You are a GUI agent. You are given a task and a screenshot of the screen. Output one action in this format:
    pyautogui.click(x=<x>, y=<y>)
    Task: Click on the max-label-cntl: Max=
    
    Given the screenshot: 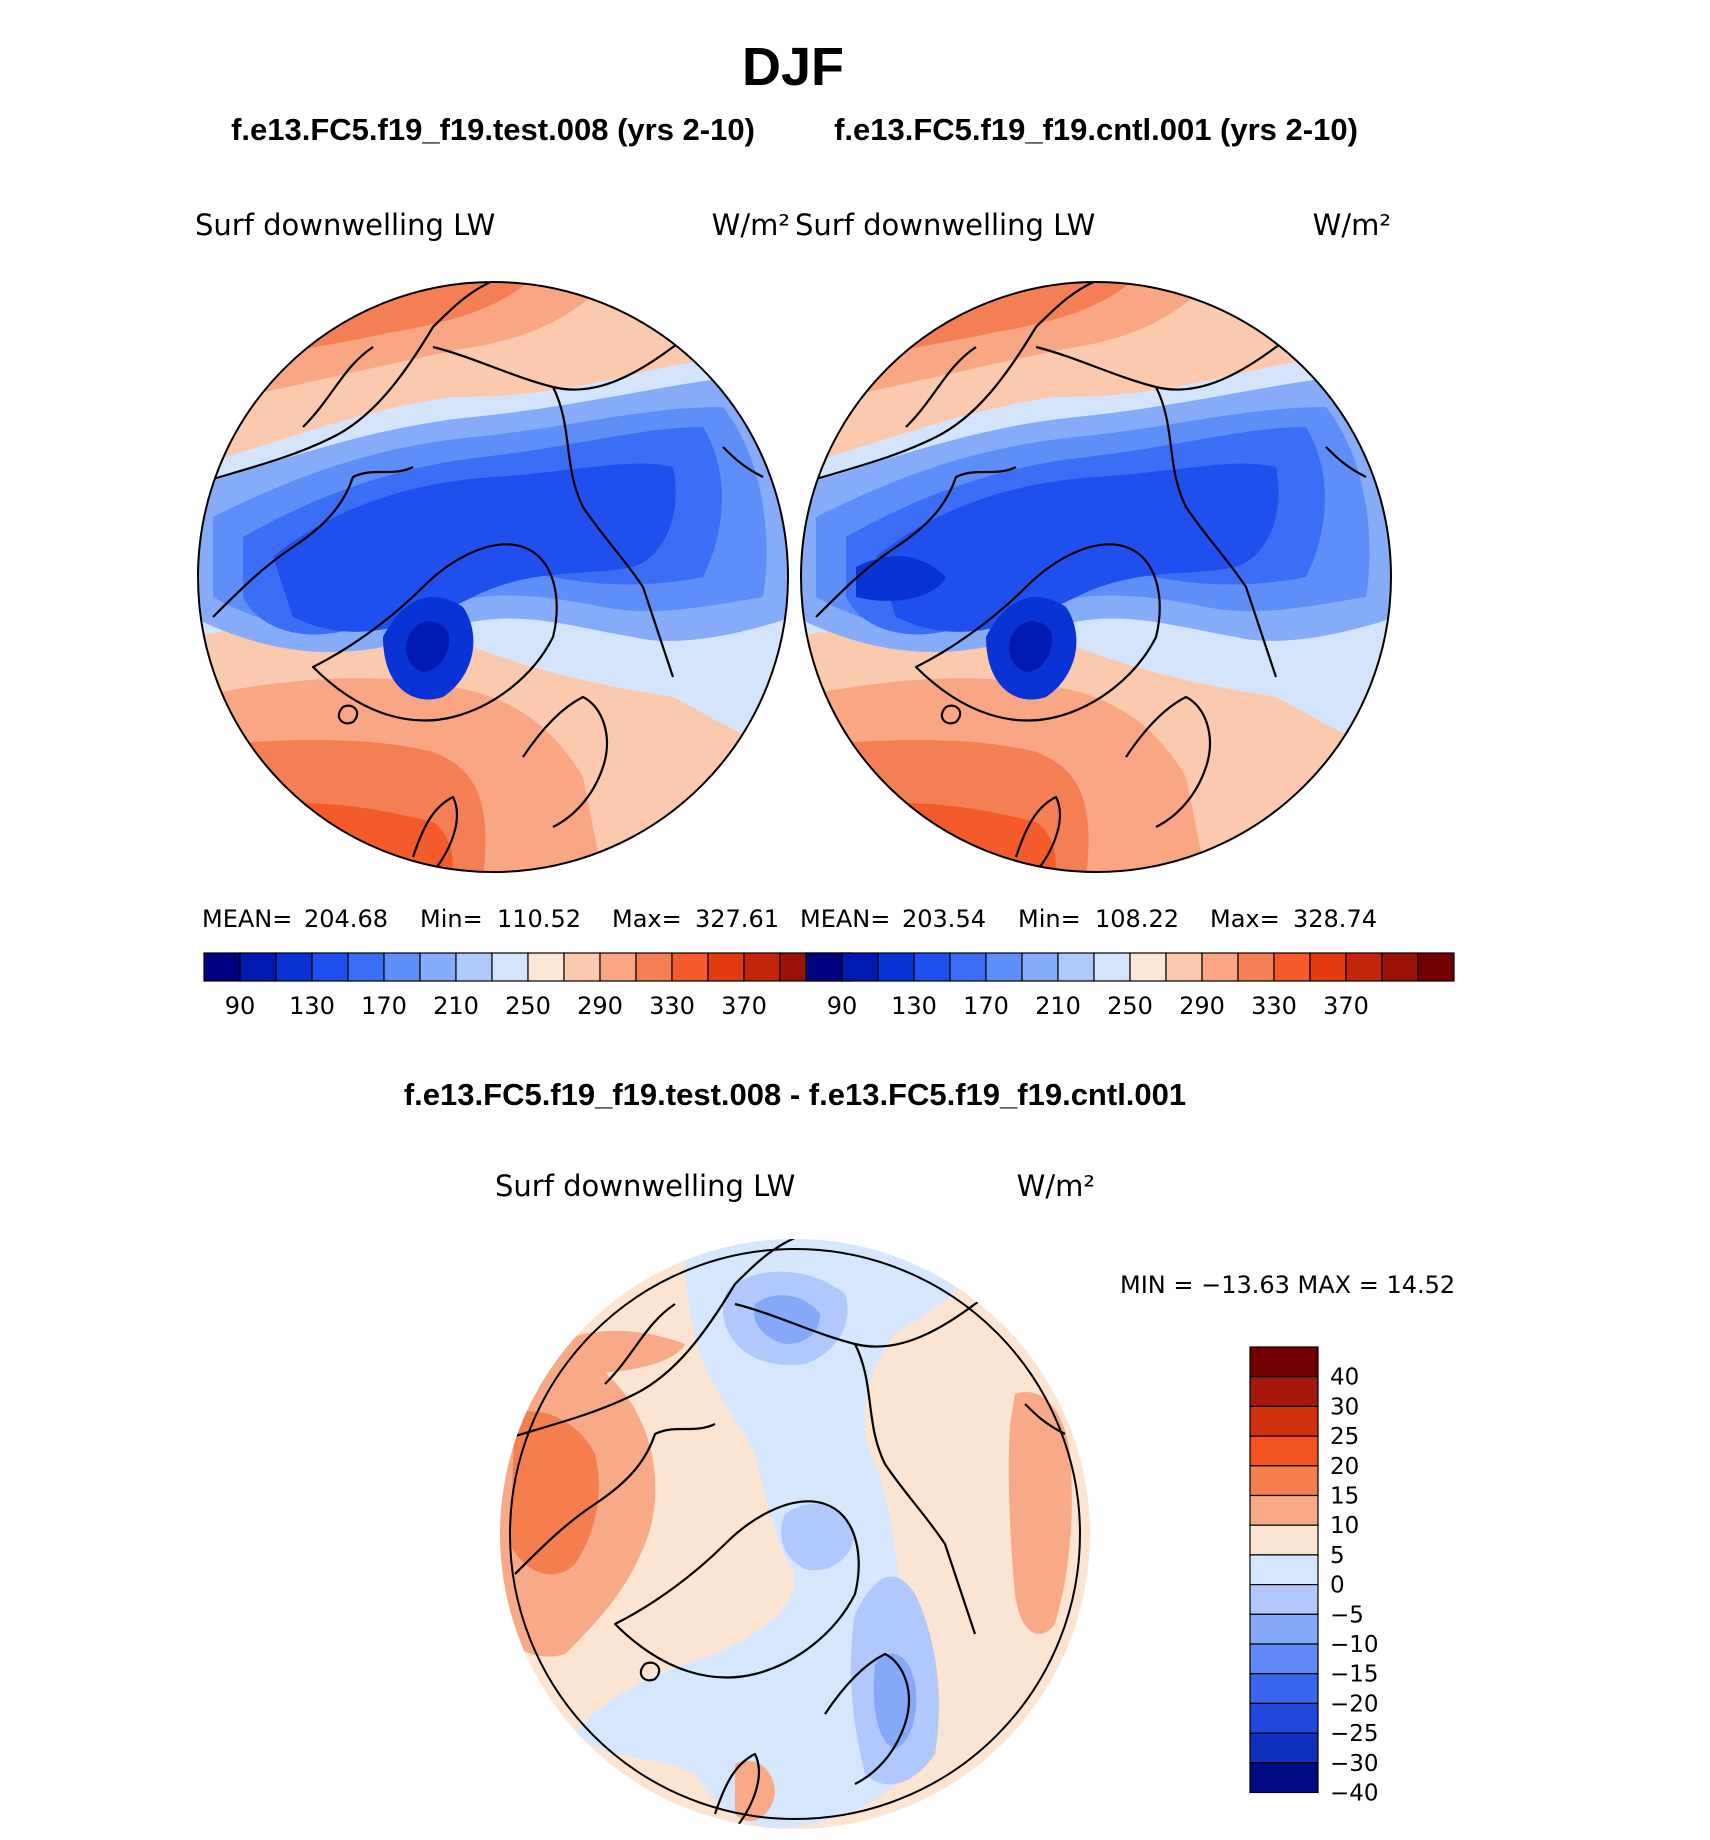 What is the action you would take?
    pyautogui.click(x=1245, y=919)
    